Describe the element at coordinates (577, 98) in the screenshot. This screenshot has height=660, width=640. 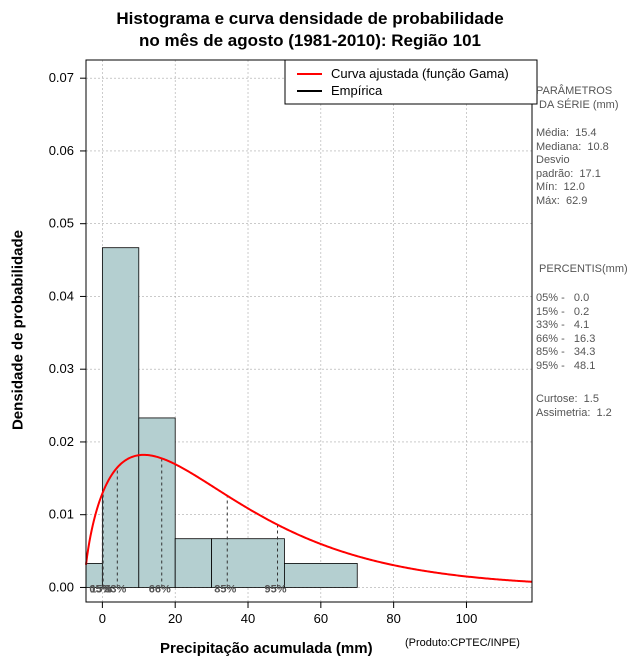
I see `series-params-header: PARÂMETROS DA SÉRIE (mm)` at that location.